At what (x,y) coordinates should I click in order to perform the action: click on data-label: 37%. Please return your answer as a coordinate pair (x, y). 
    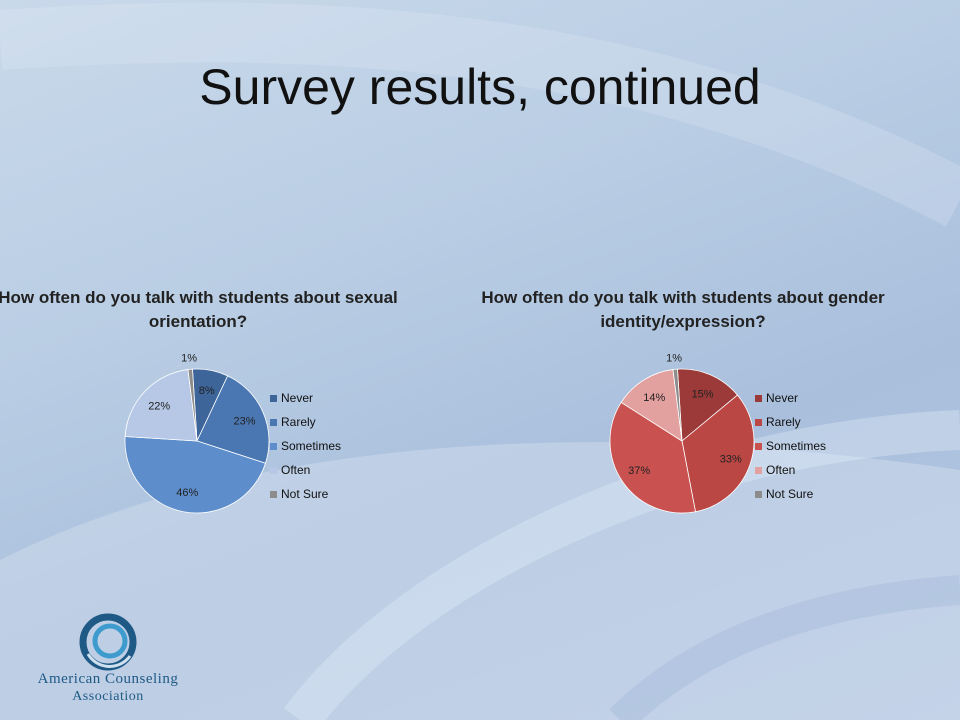
    Looking at the image, I should click on (639, 471).